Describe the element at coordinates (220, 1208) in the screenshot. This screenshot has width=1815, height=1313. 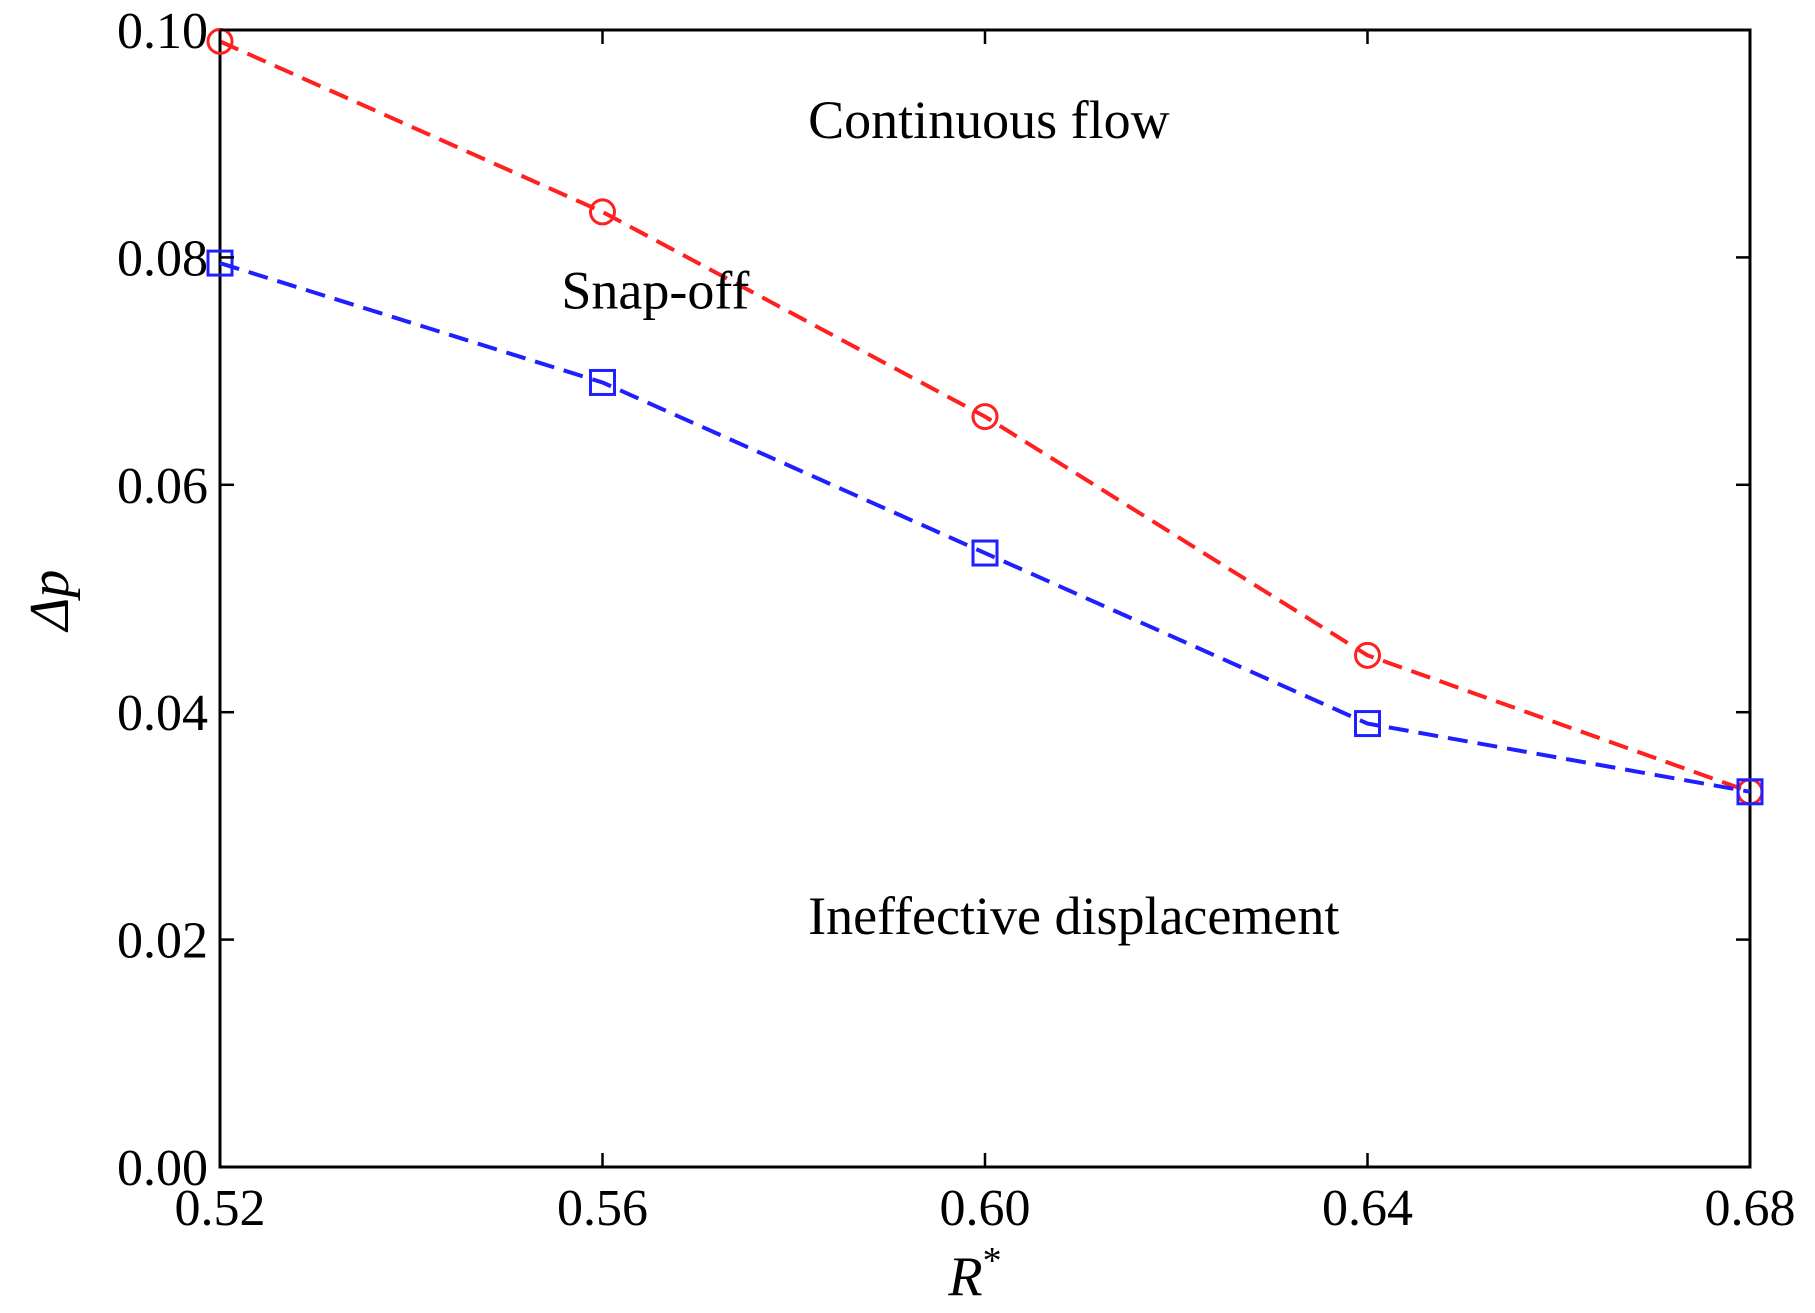
I see `x-tick-label: 0.52` at that location.